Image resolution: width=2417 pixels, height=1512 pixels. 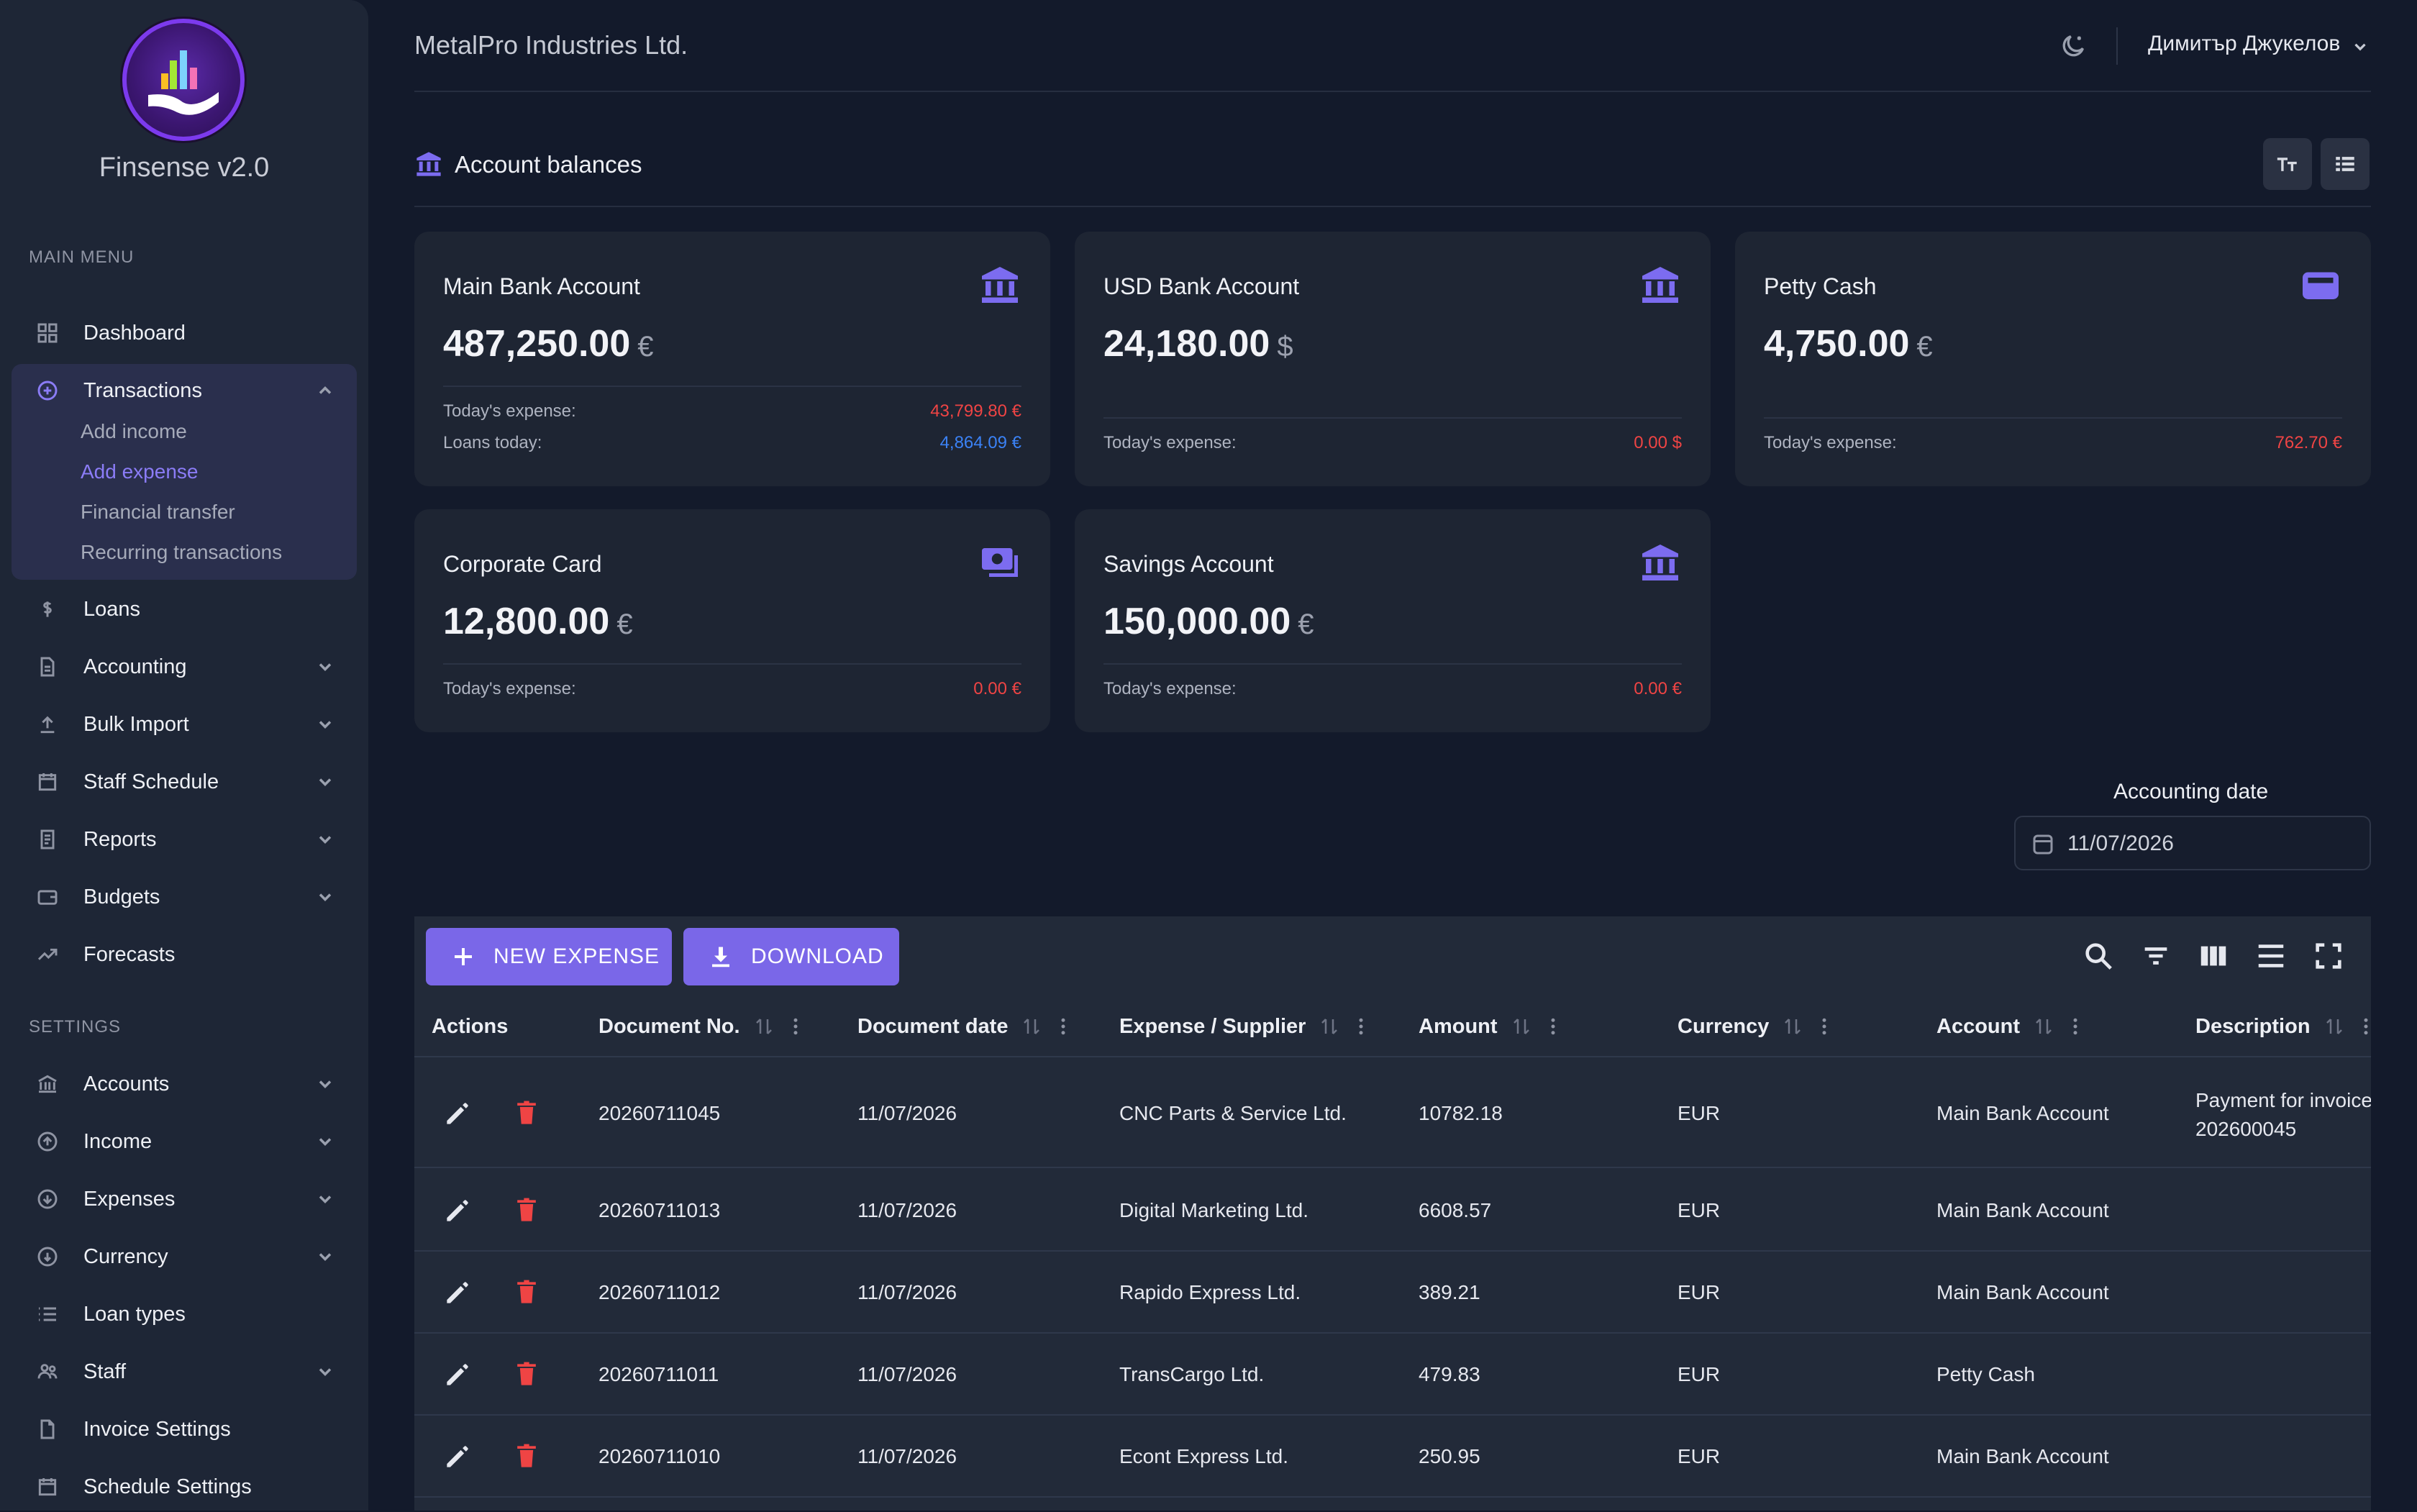 I want to click on app-logo, so click(x=184, y=80).